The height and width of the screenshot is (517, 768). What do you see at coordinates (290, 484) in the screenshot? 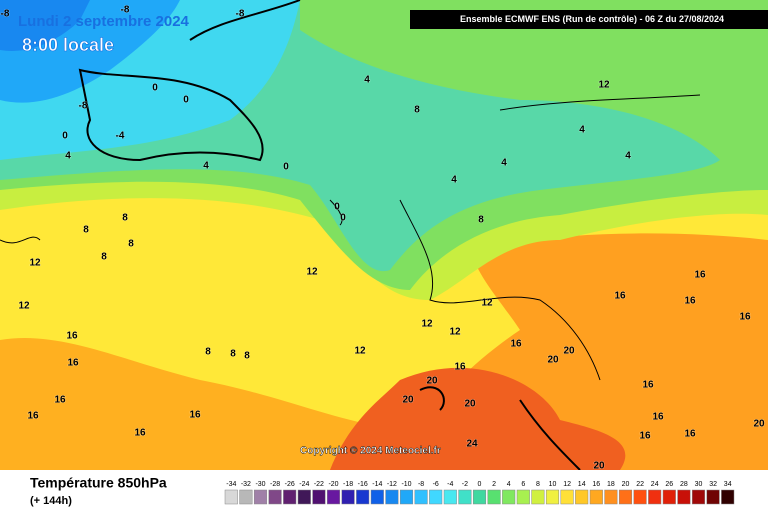
I see `legend-label: -26` at bounding box center [290, 484].